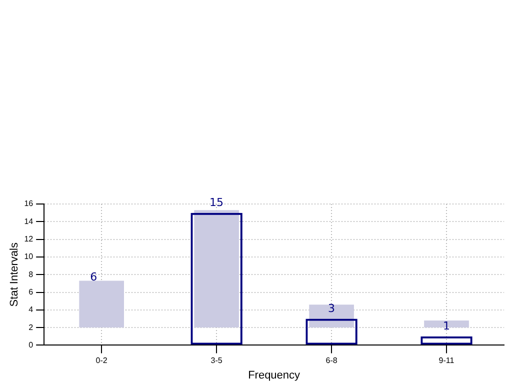 This screenshot has height=390, width=520. Describe the element at coordinates (446, 361) in the screenshot. I see `x-tick-label: 9-11` at that location.